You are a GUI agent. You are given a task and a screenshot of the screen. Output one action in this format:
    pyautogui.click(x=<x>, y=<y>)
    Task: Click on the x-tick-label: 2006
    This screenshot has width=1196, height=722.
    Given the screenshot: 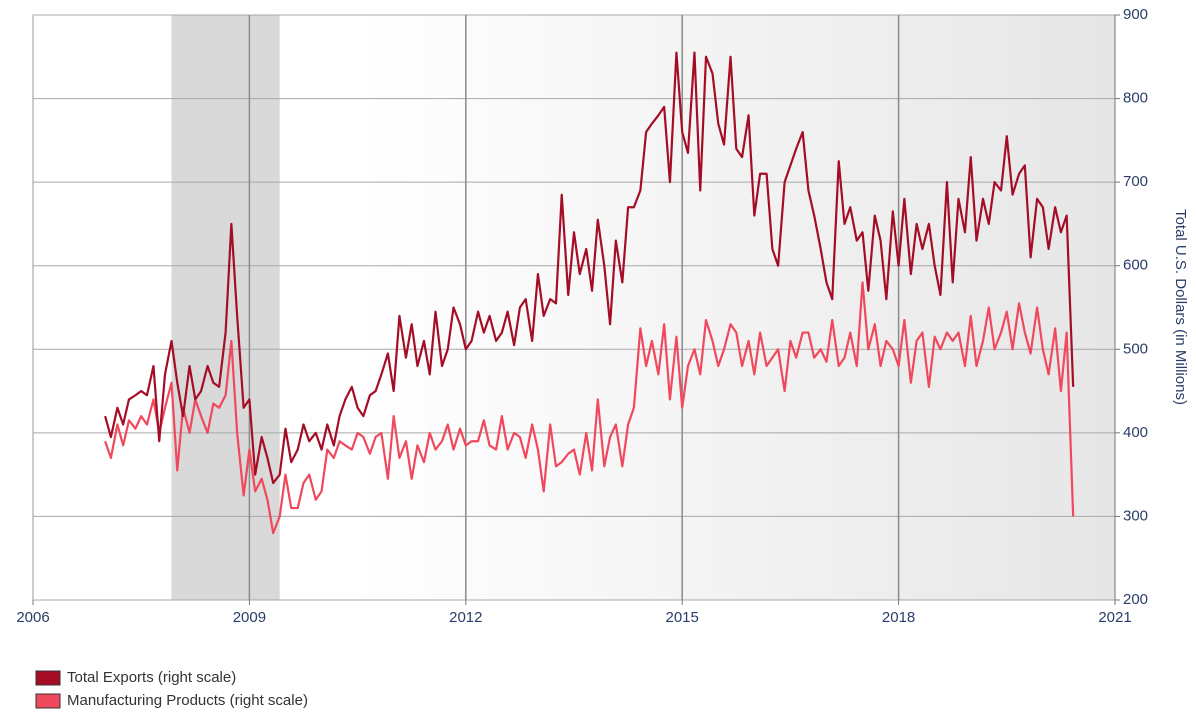 What is the action you would take?
    pyautogui.click(x=32, y=617)
    